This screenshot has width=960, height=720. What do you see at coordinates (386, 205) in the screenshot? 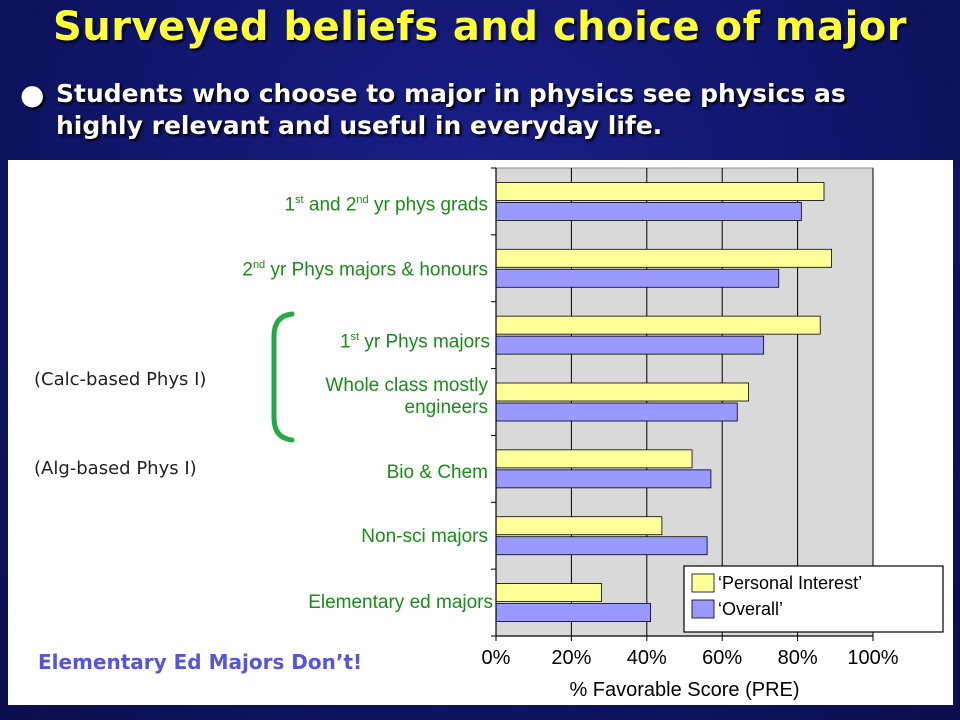
I see `category-label-phys-grads: 1st and 2nd yr phys grads` at bounding box center [386, 205].